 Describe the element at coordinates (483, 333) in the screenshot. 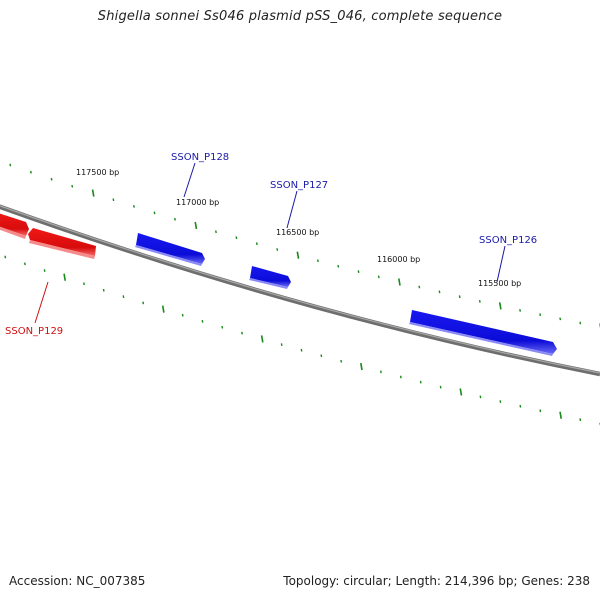

I see `gene-sson-p126` at that location.